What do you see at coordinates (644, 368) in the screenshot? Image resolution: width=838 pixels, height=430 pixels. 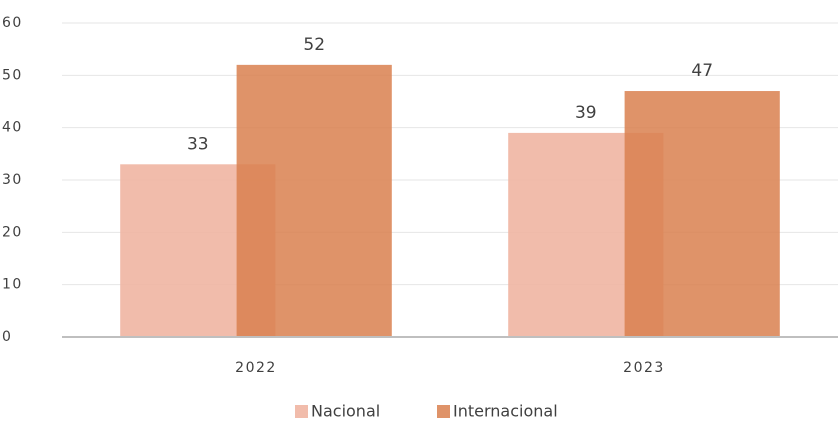 I see `x-tick-label: 2023` at bounding box center [644, 368].